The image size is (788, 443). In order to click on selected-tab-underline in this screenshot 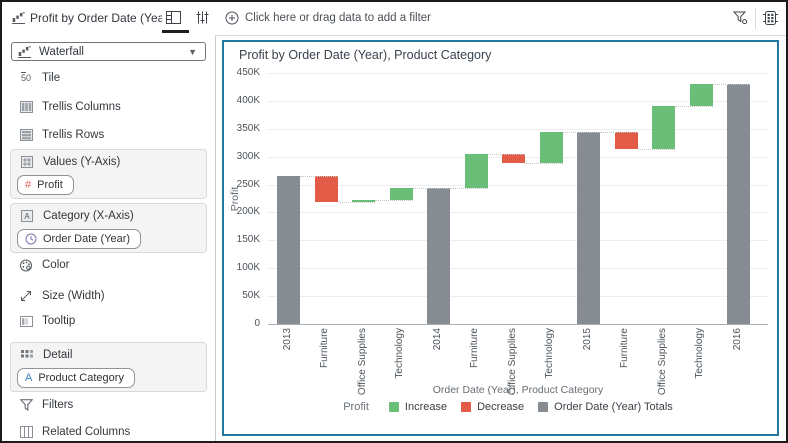, I will do `click(175, 31)`.